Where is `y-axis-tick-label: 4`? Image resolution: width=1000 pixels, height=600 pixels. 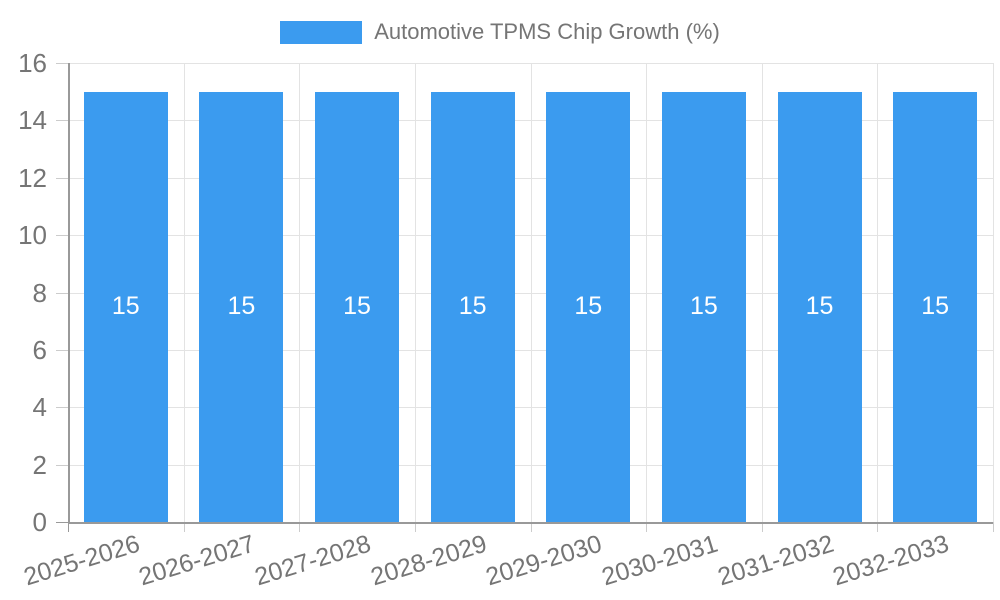 y-axis-tick-label: 4 is located at coordinates (39, 407).